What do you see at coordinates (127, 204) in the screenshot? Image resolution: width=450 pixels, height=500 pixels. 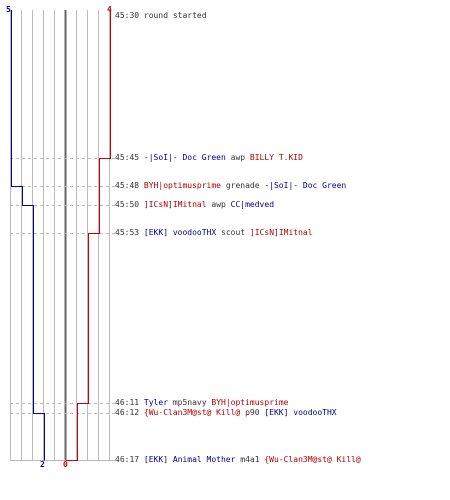 I see `event-time: 45:50` at bounding box center [127, 204].